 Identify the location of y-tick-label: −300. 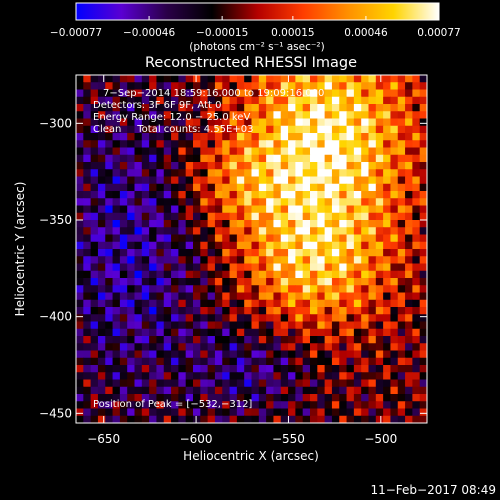
(55, 123).